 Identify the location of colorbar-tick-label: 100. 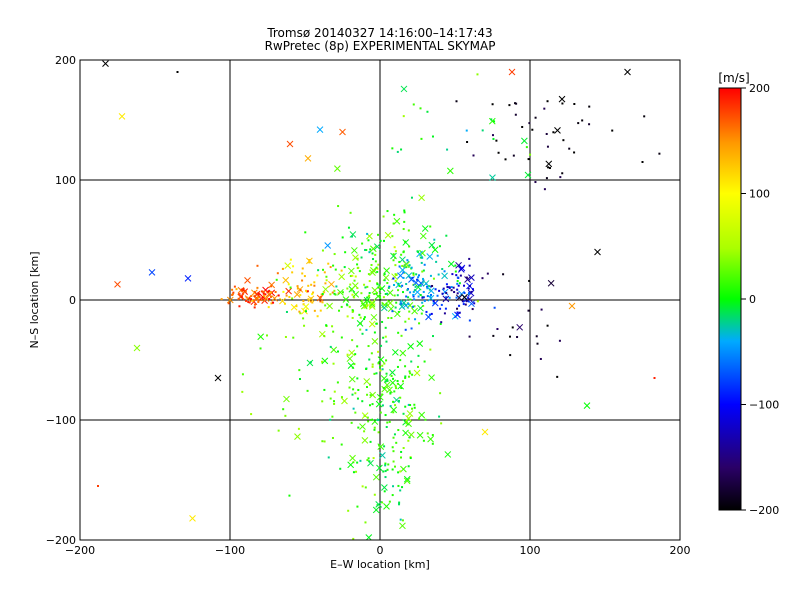
(759, 194).